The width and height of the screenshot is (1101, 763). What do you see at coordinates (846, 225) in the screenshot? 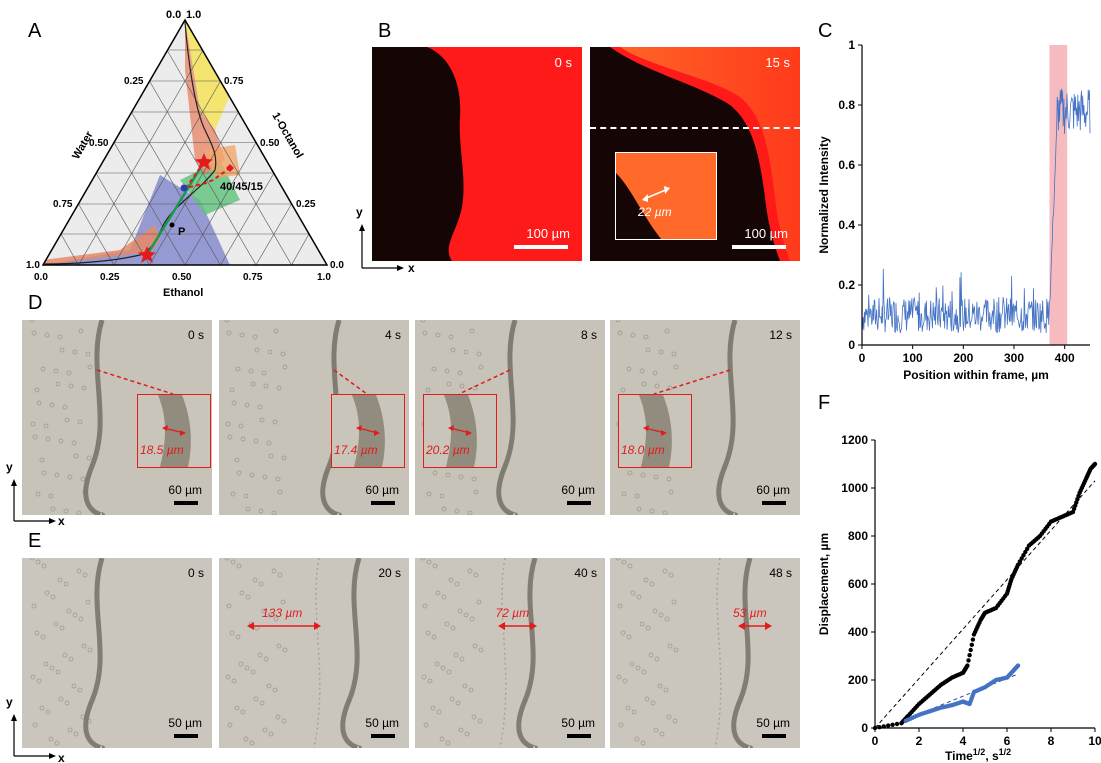
I see `y-tick-label: 0.4` at bounding box center [846, 225].